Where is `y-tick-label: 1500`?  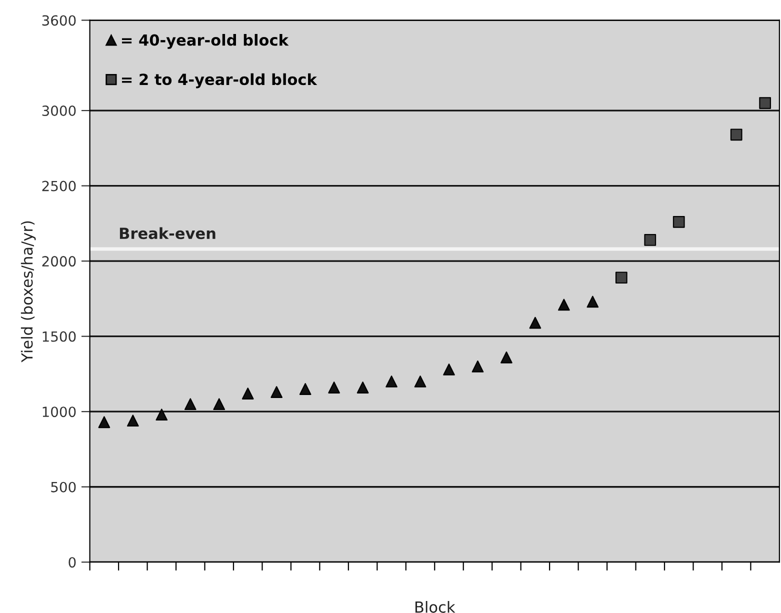
y-tick-label: 1500 is located at coordinates (59, 336).